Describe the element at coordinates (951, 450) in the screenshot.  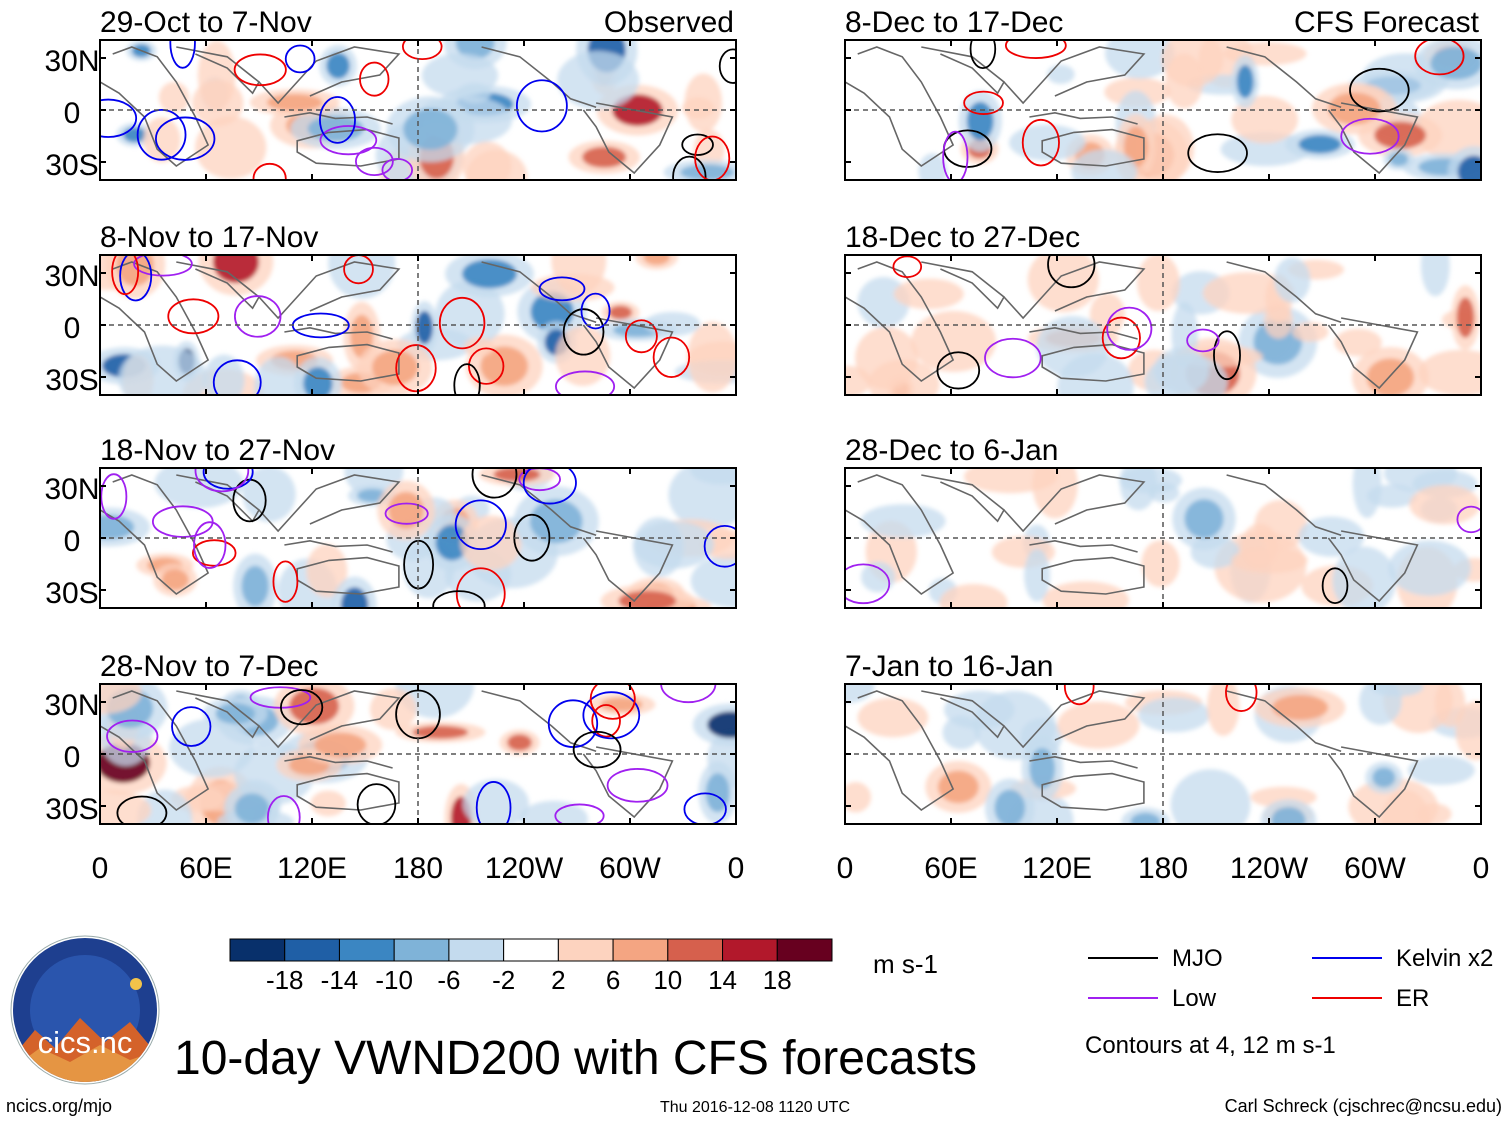
I see `panel-date-label: 28-Dec to 6-Jan` at that location.